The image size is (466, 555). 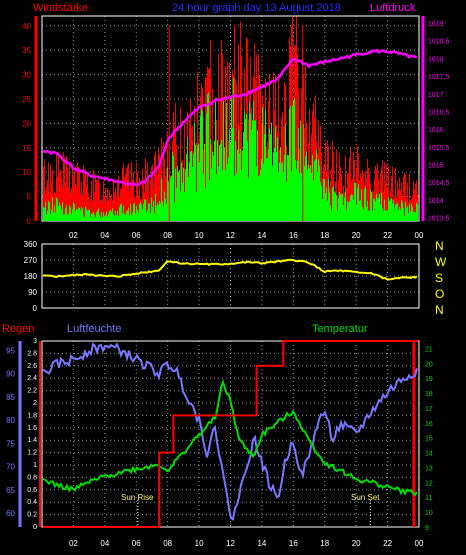 What do you see at coordinates (26, 172) in the screenshot?
I see `wind-tick-label: 10` at bounding box center [26, 172].